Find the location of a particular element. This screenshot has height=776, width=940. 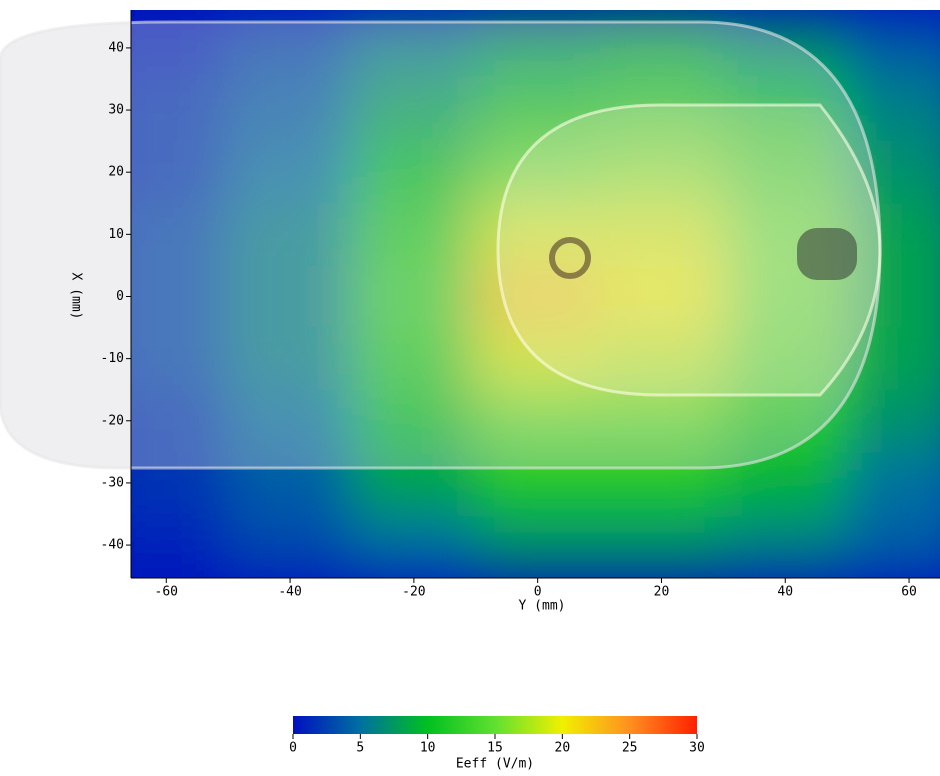

colorbar-tick-label: 10 is located at coordinates (428, 748).